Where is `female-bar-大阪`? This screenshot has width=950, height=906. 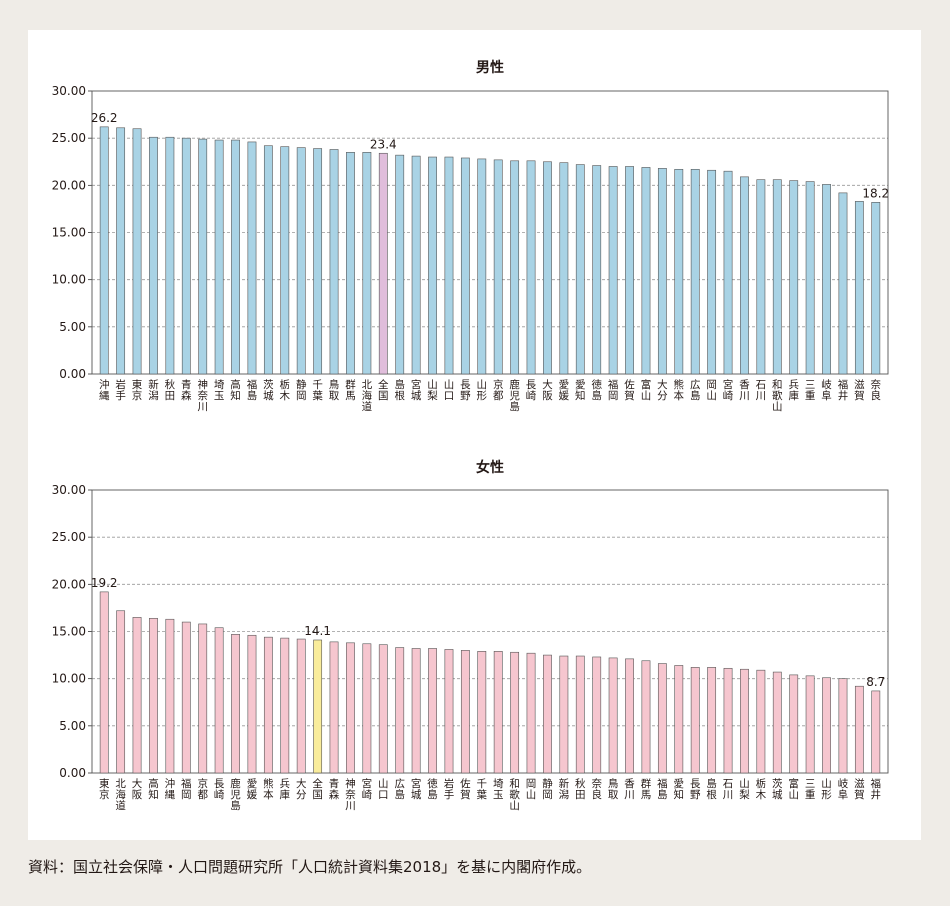
female-bar-大阪 is located at coordinates (137, 695).